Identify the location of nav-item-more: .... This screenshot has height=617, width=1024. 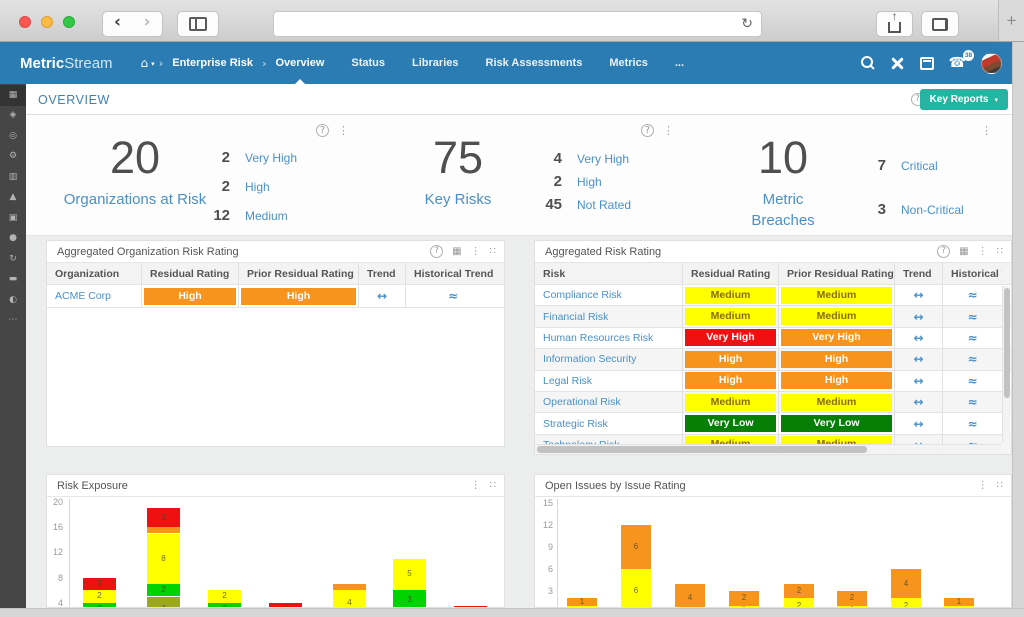
(679, 63).